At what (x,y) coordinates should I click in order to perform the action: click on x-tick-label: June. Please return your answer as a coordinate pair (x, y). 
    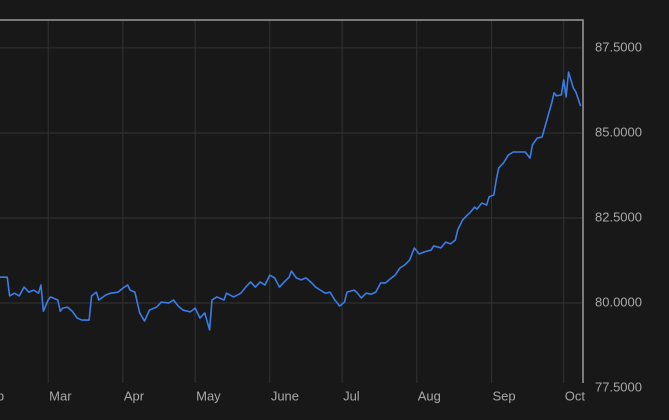
    Looking at the image, I should click on (285, 395).